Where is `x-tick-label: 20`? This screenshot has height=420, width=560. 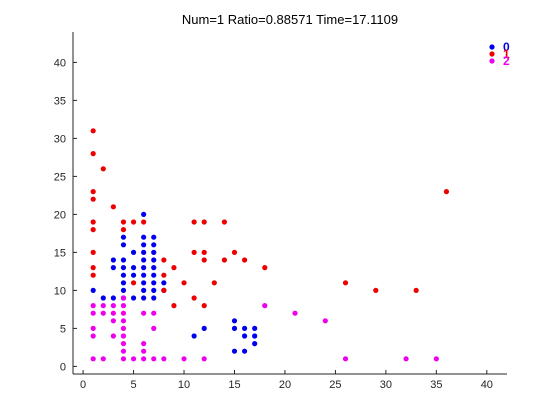
x-tick-label: 20 is located at coordinates (285, 385).